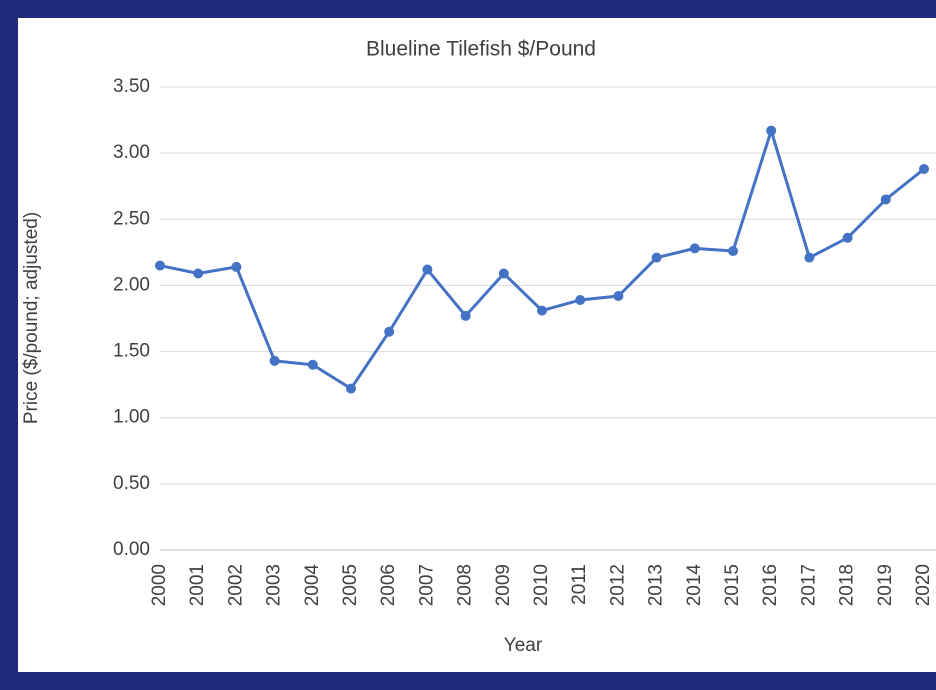  Describe the element at coordinates (541, 585) in the screenshot. I see `x-tick-label: 2010` at that location.